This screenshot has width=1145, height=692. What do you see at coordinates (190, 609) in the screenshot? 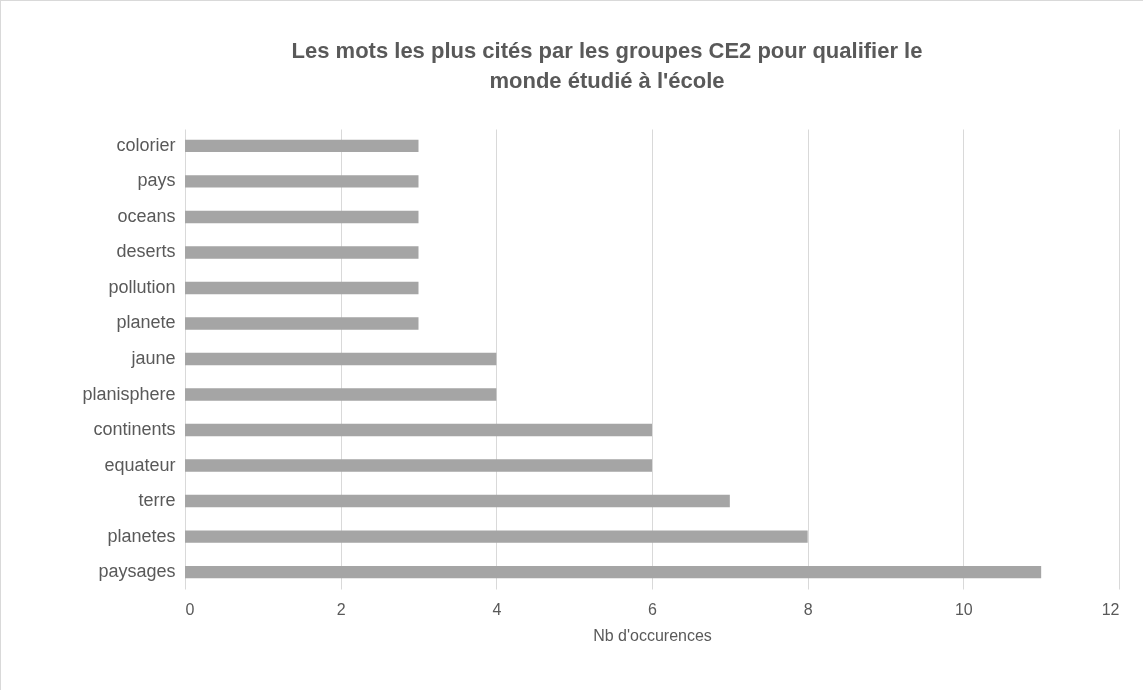
I see `x-tick-label: 0` at bounding box center [190, 609].